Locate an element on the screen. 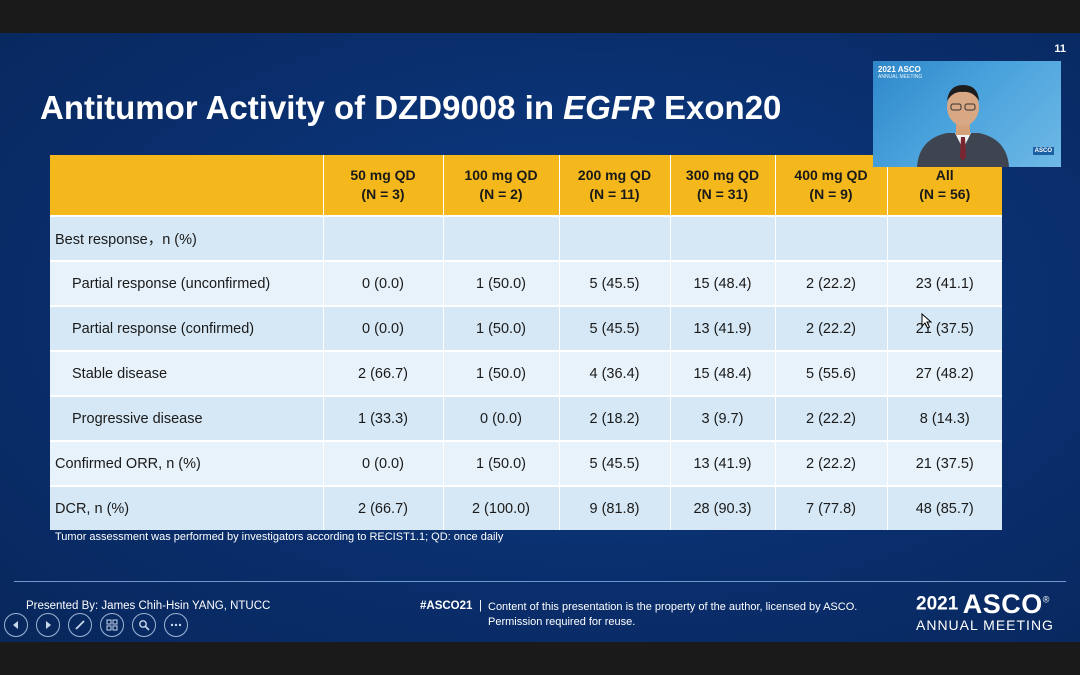  table-cell: 3 (9.7) is located at coordinates (723, 418).